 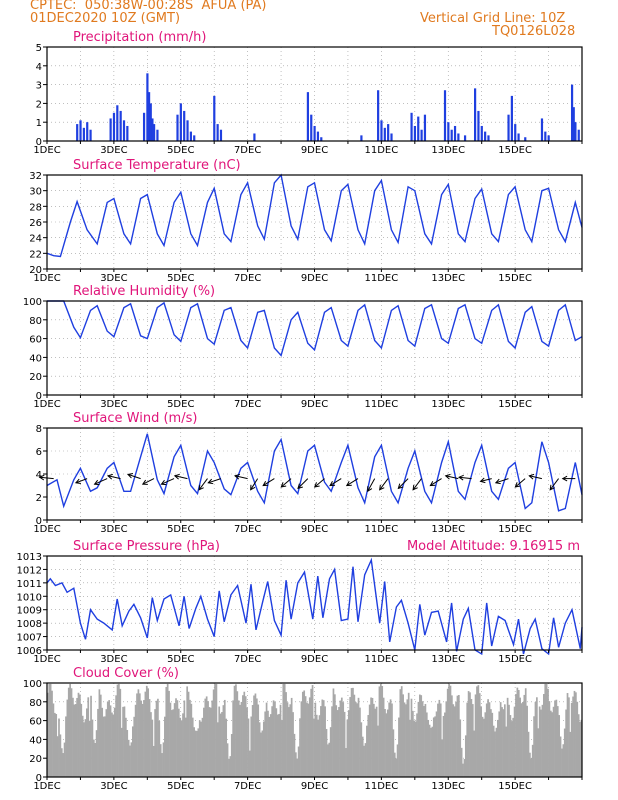 What do you see at coordinates (148, 6) in the screenshot?
I see `header-location: CPTEC: 050:38W-00:28S AFUA (PA)` at bounding box center [148, 6].